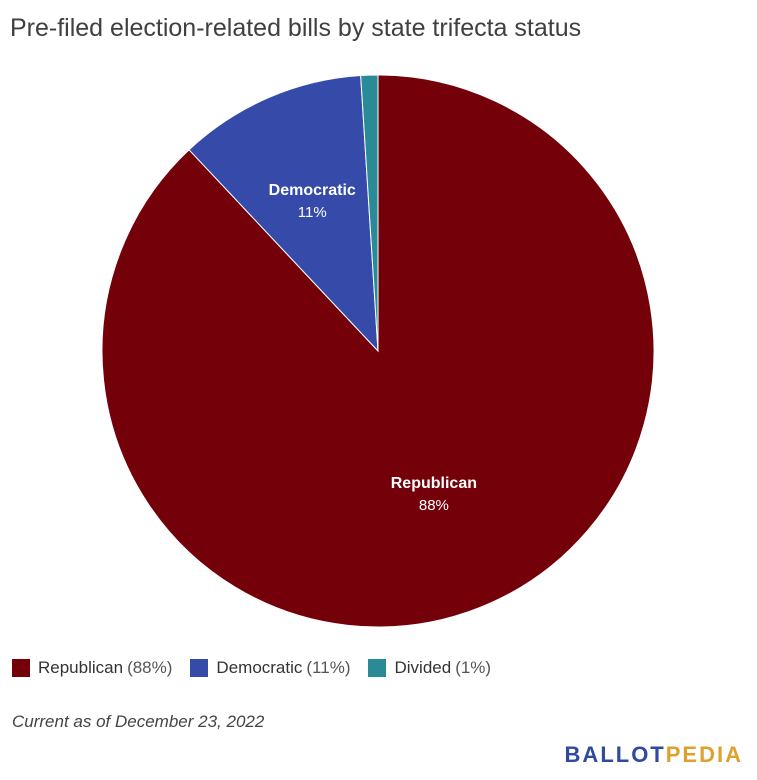 Image resolution: width=757 pixels, height=780 pixels. Describe the element at coordinates (423, 667) in the screenshot. I see `legend-label-divided: Divided` at that location.